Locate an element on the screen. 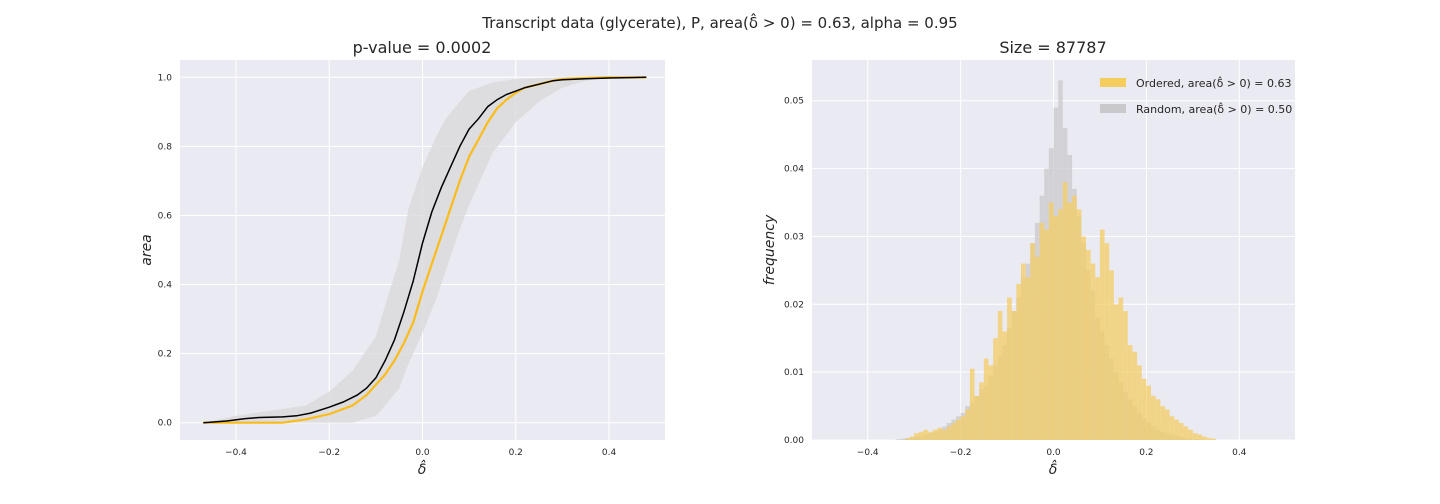 The width and height of the screenshot is (1440, 504). histogram-x-tick-label: 0.2 is located at coordinates (1146, 453).